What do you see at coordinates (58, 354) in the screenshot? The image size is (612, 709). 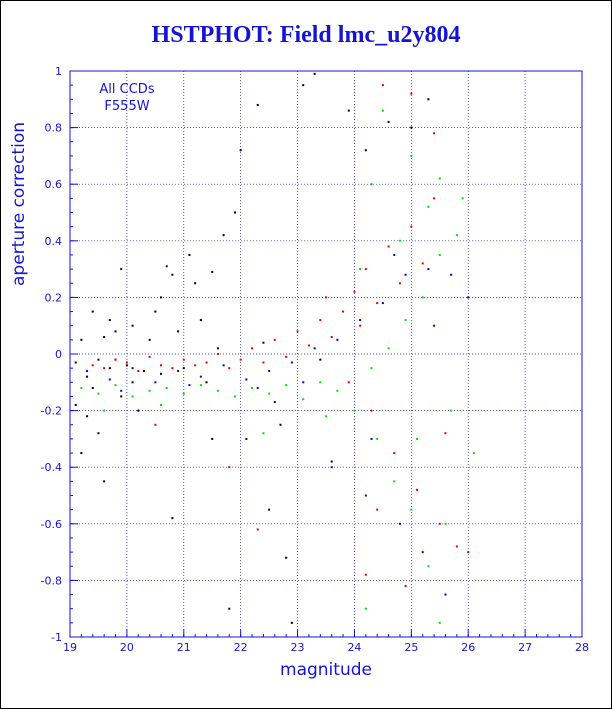 I see `y-tick-label: 0` at bounding box center [58, 354].